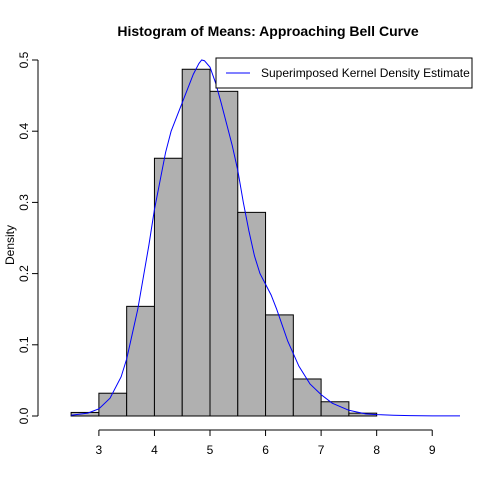 This screenshot has width=504, height=504. What do you see at coordinates (24, 344) in the screenshot?
I see `y-tick-label-1: 0.1` at bounding box center [24, 344].